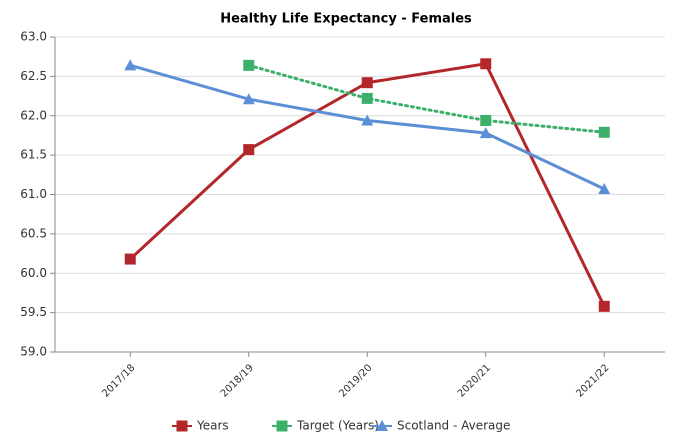 This screenshot has height=432, width=683. What do you see at coordinates (346, 19) in the screenshot?
I see `chart-title: Healthy Life Expectancy - Females` at bounding box center [346, 19].